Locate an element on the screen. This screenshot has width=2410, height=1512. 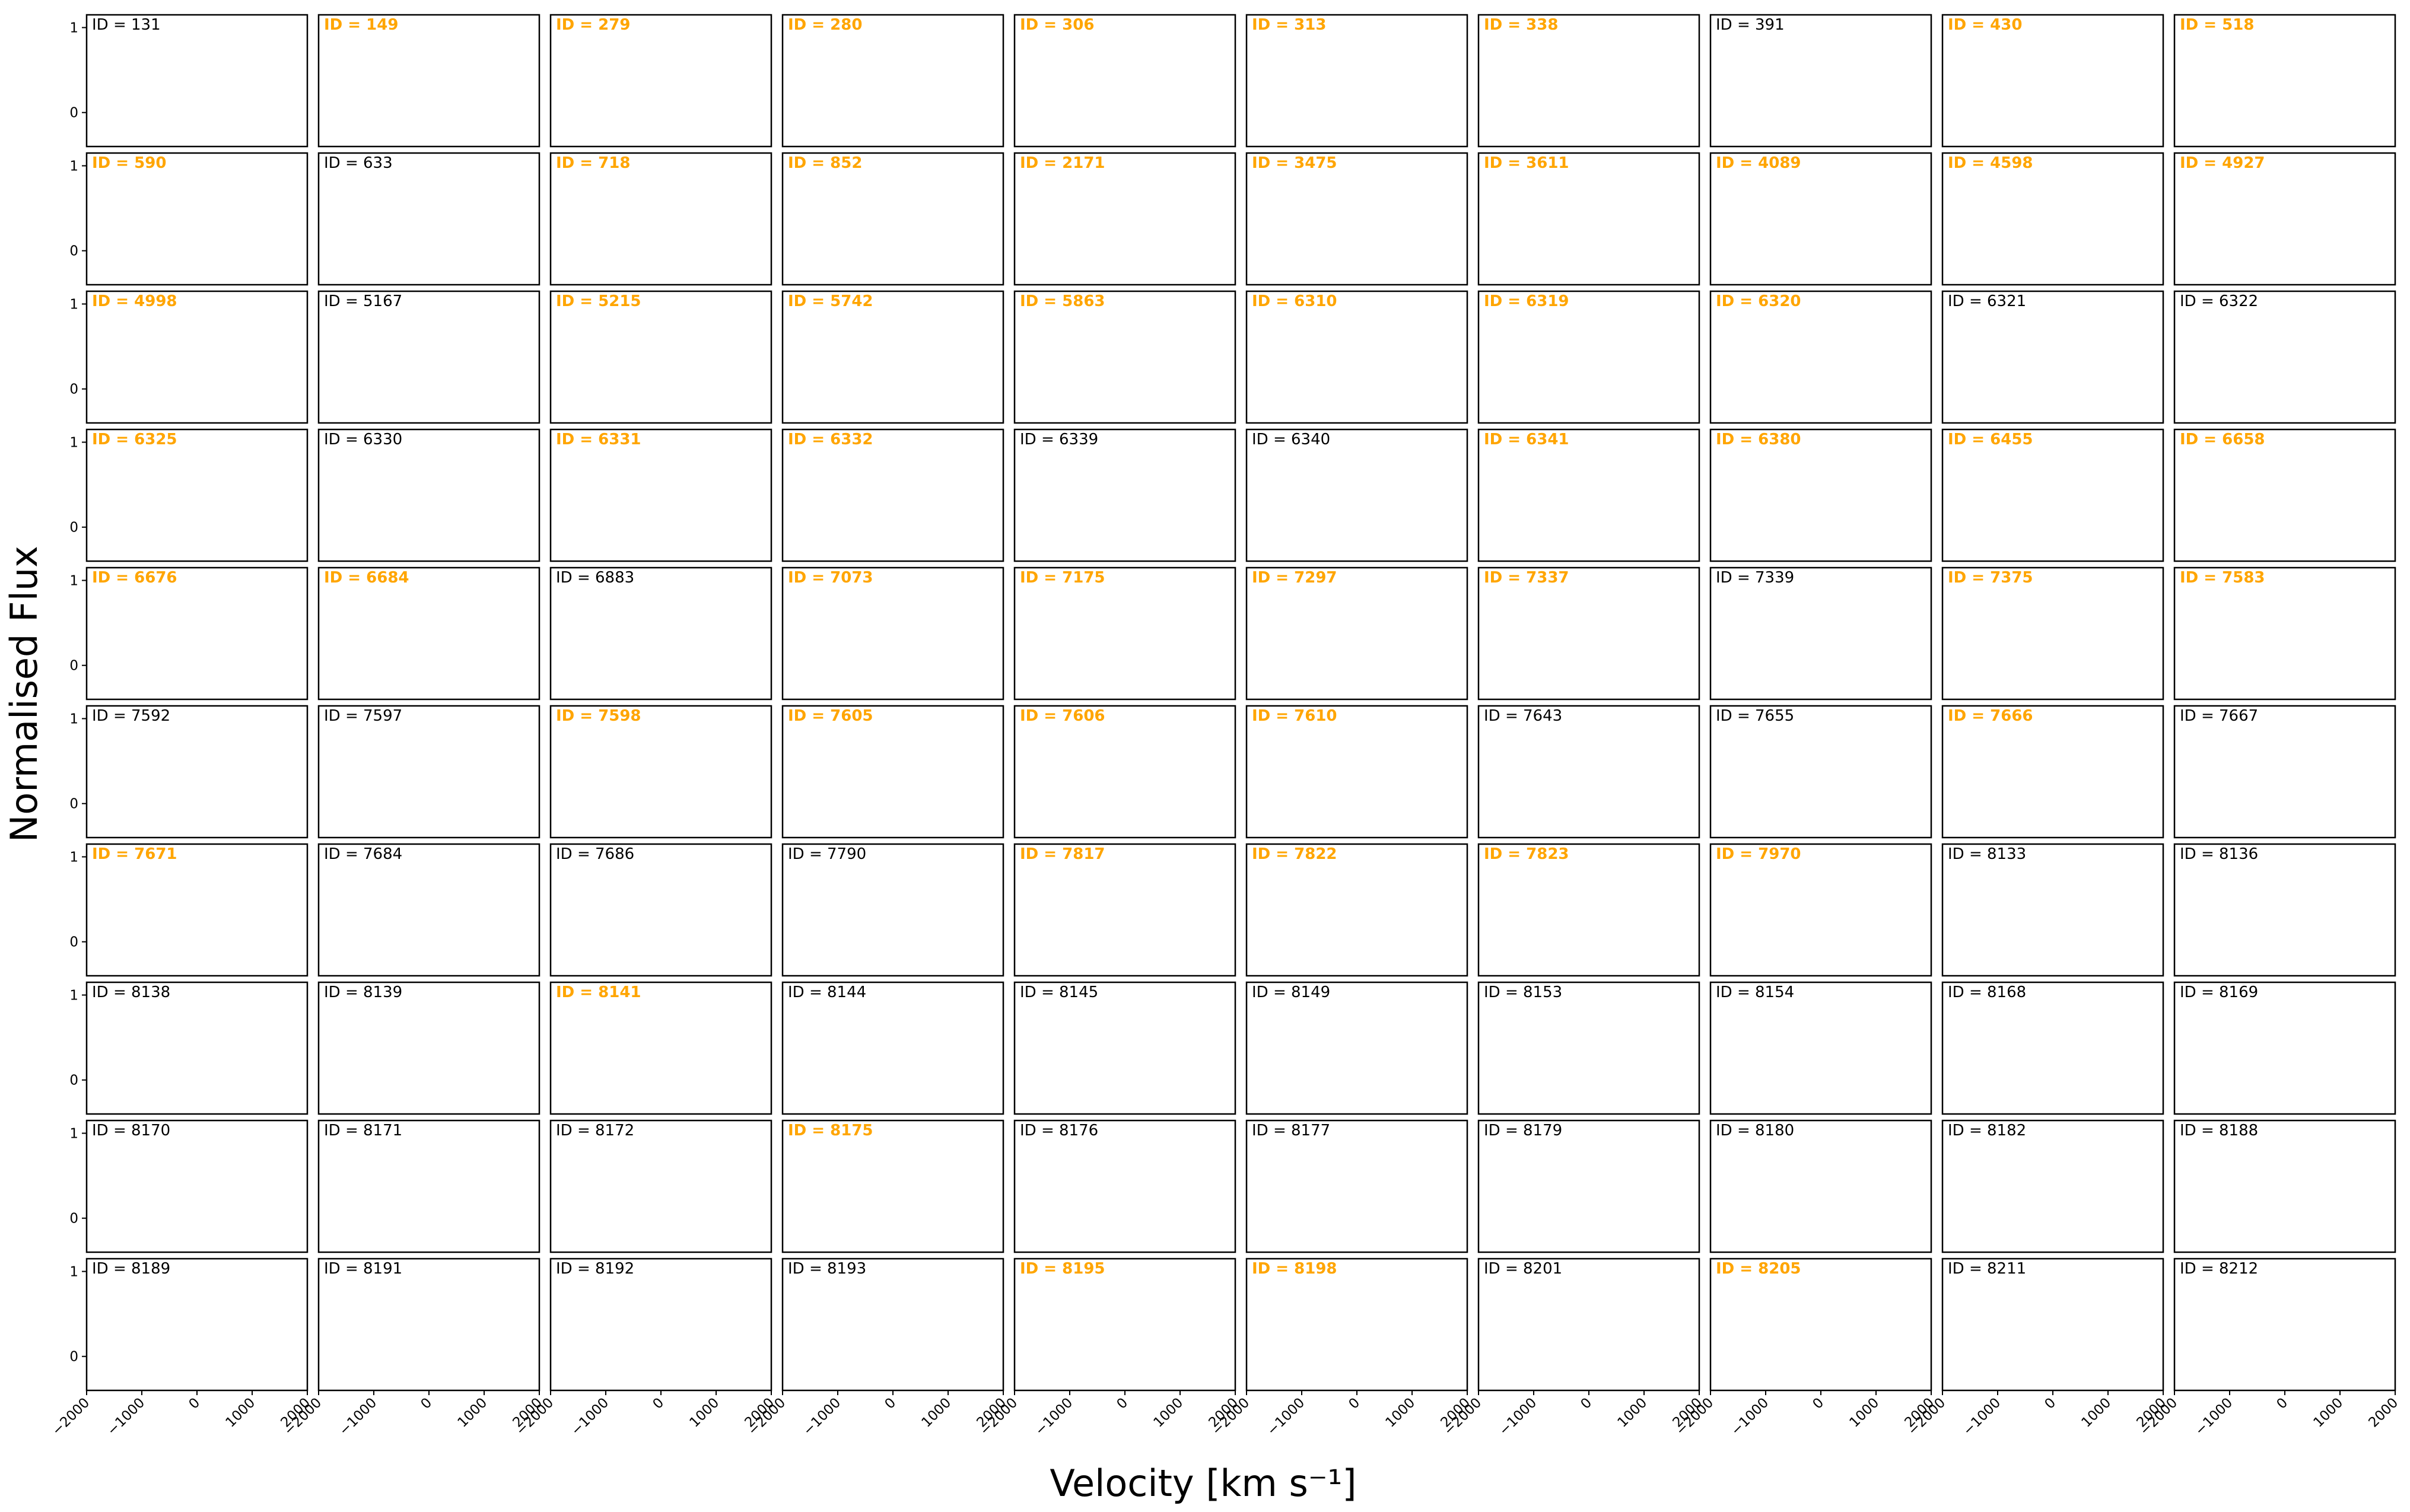
panel-8141: ID = 8141 is located at coordinates (660, 1048).